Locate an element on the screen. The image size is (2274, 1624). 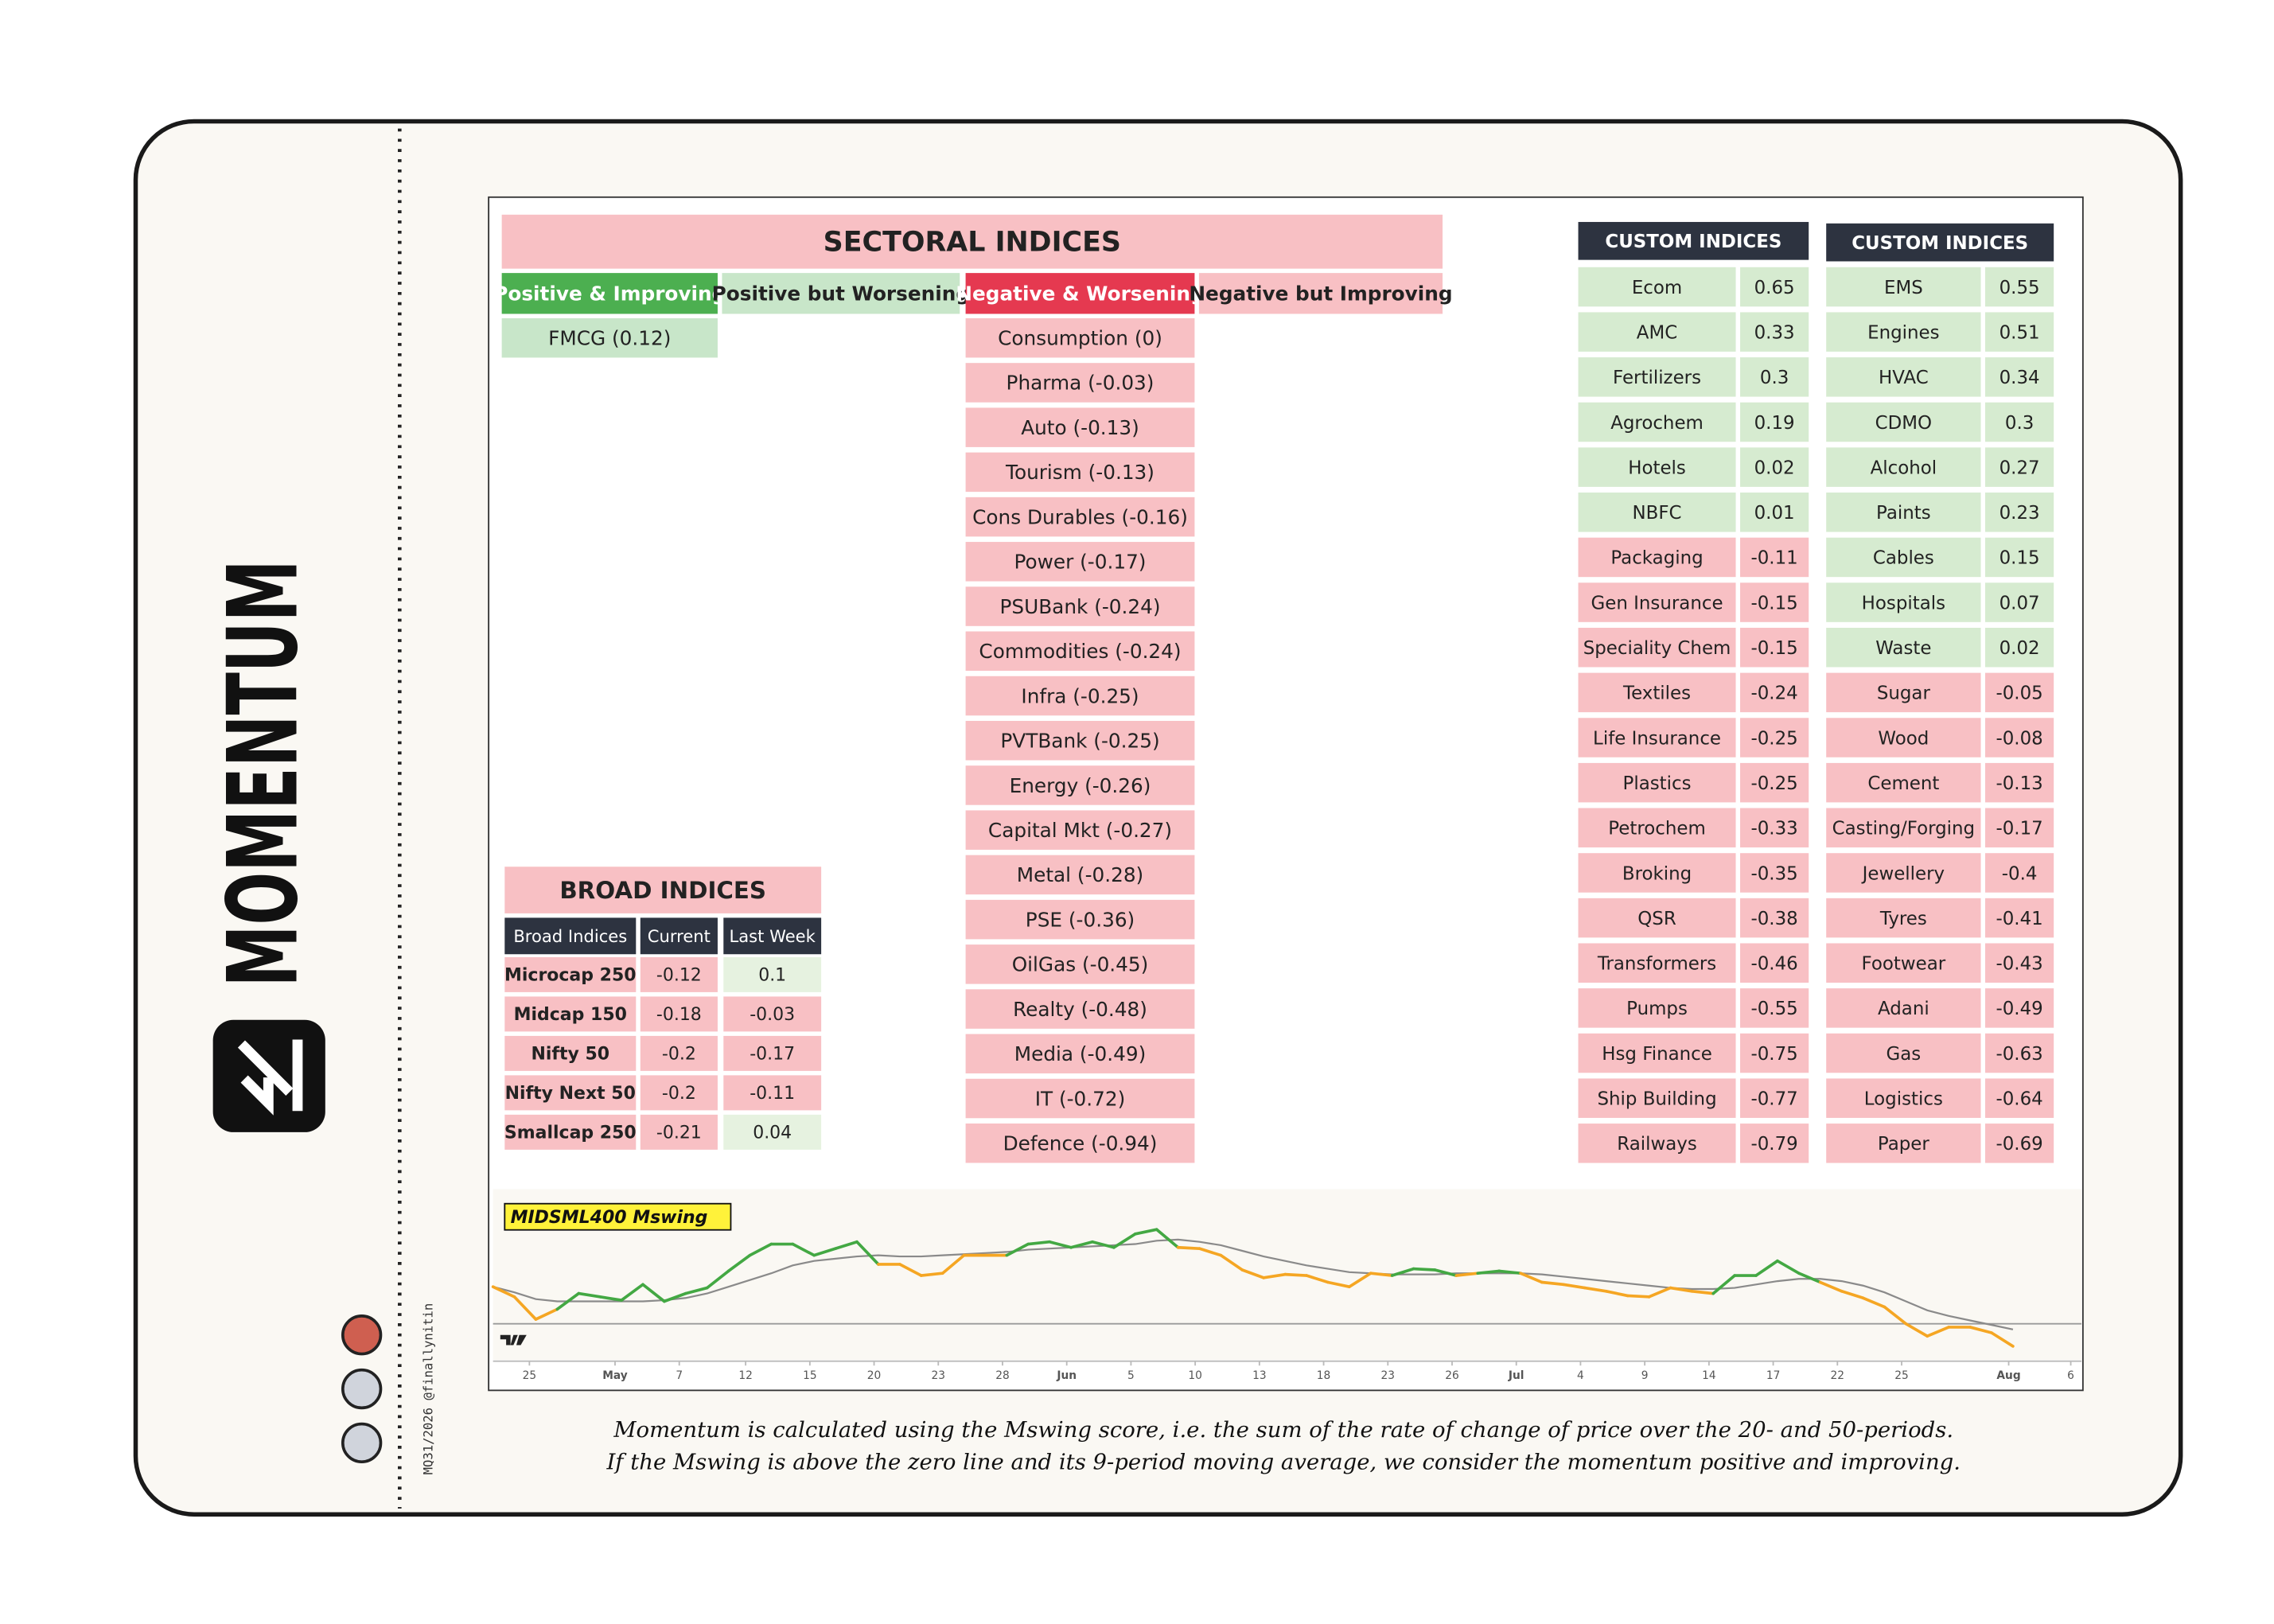
custom-value: 0.15 is located at coordinates (2019, 558).